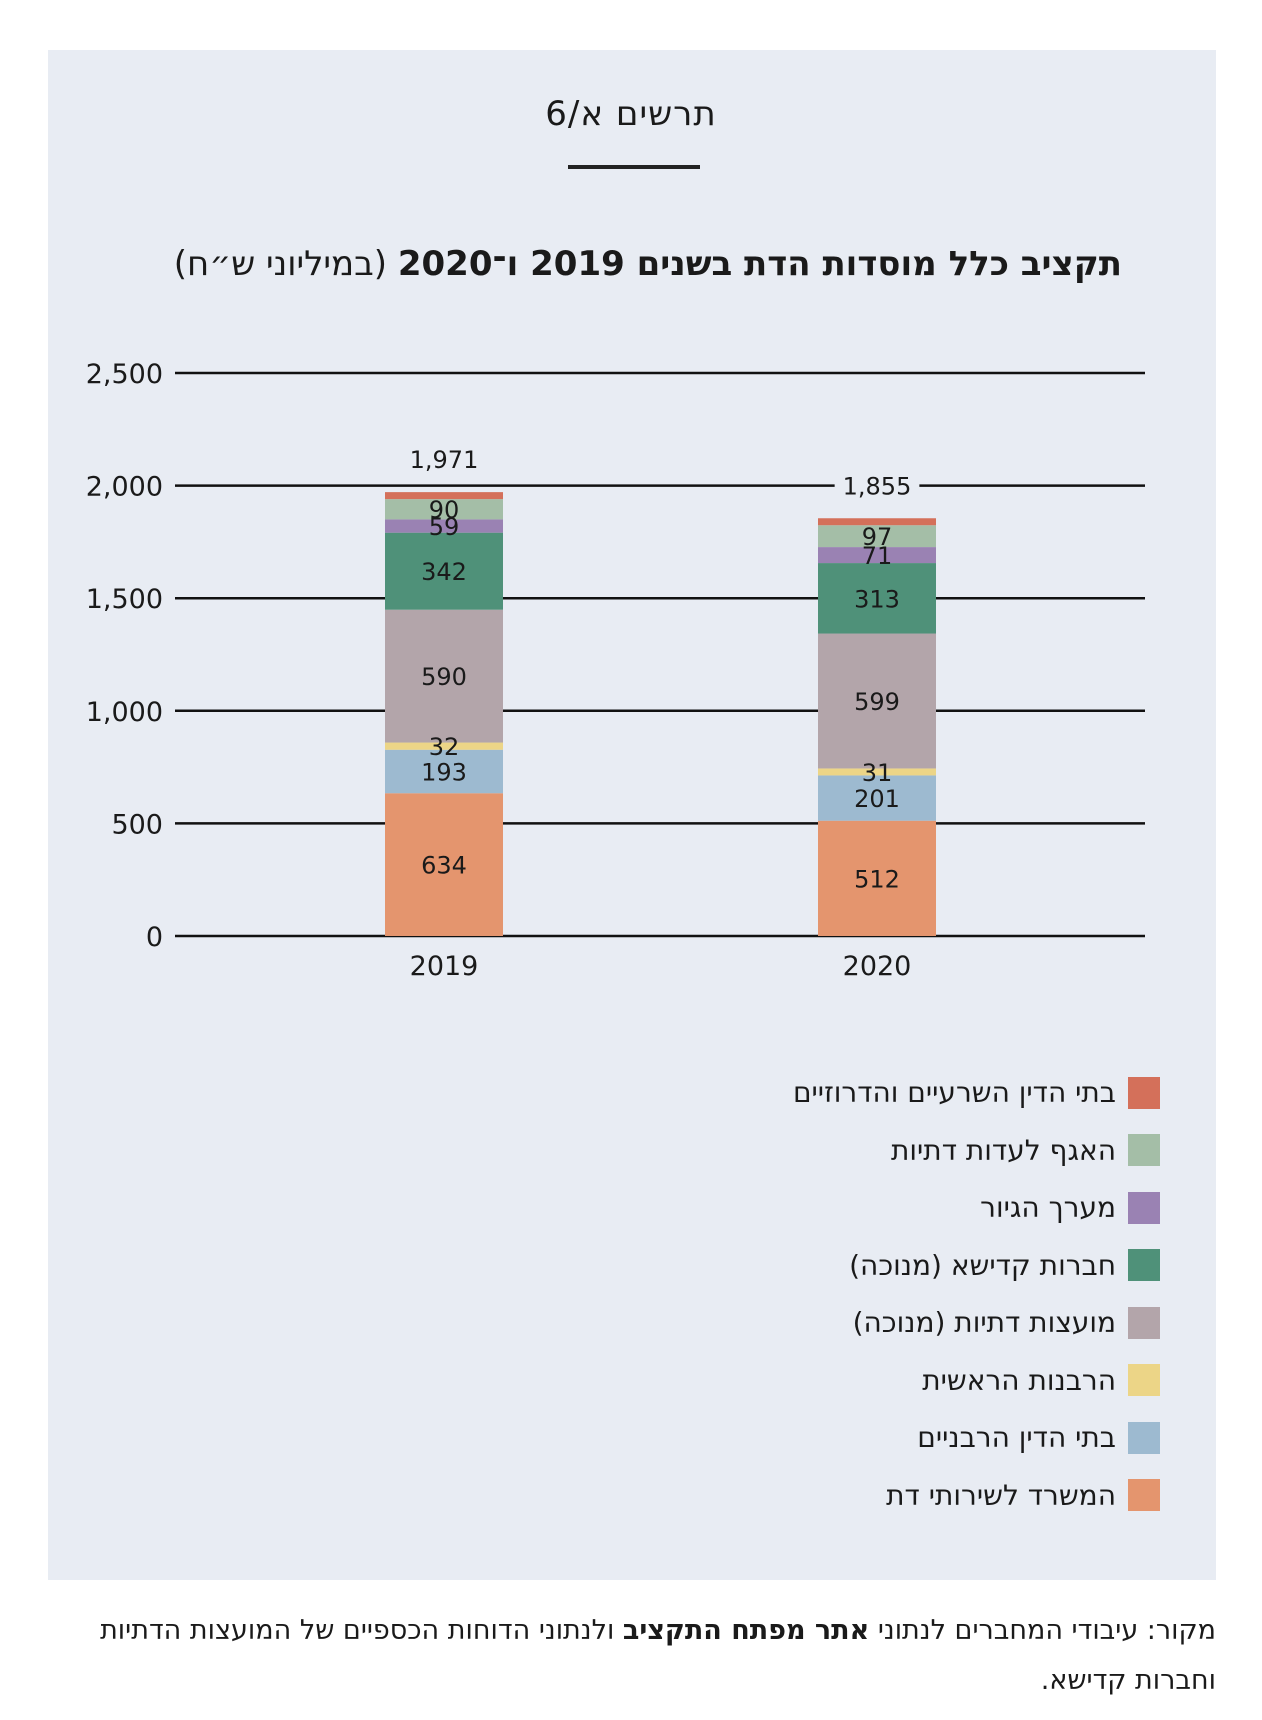 The image size is (1262, 1720). I want to click on figure-label-rule, so click(634, 167).